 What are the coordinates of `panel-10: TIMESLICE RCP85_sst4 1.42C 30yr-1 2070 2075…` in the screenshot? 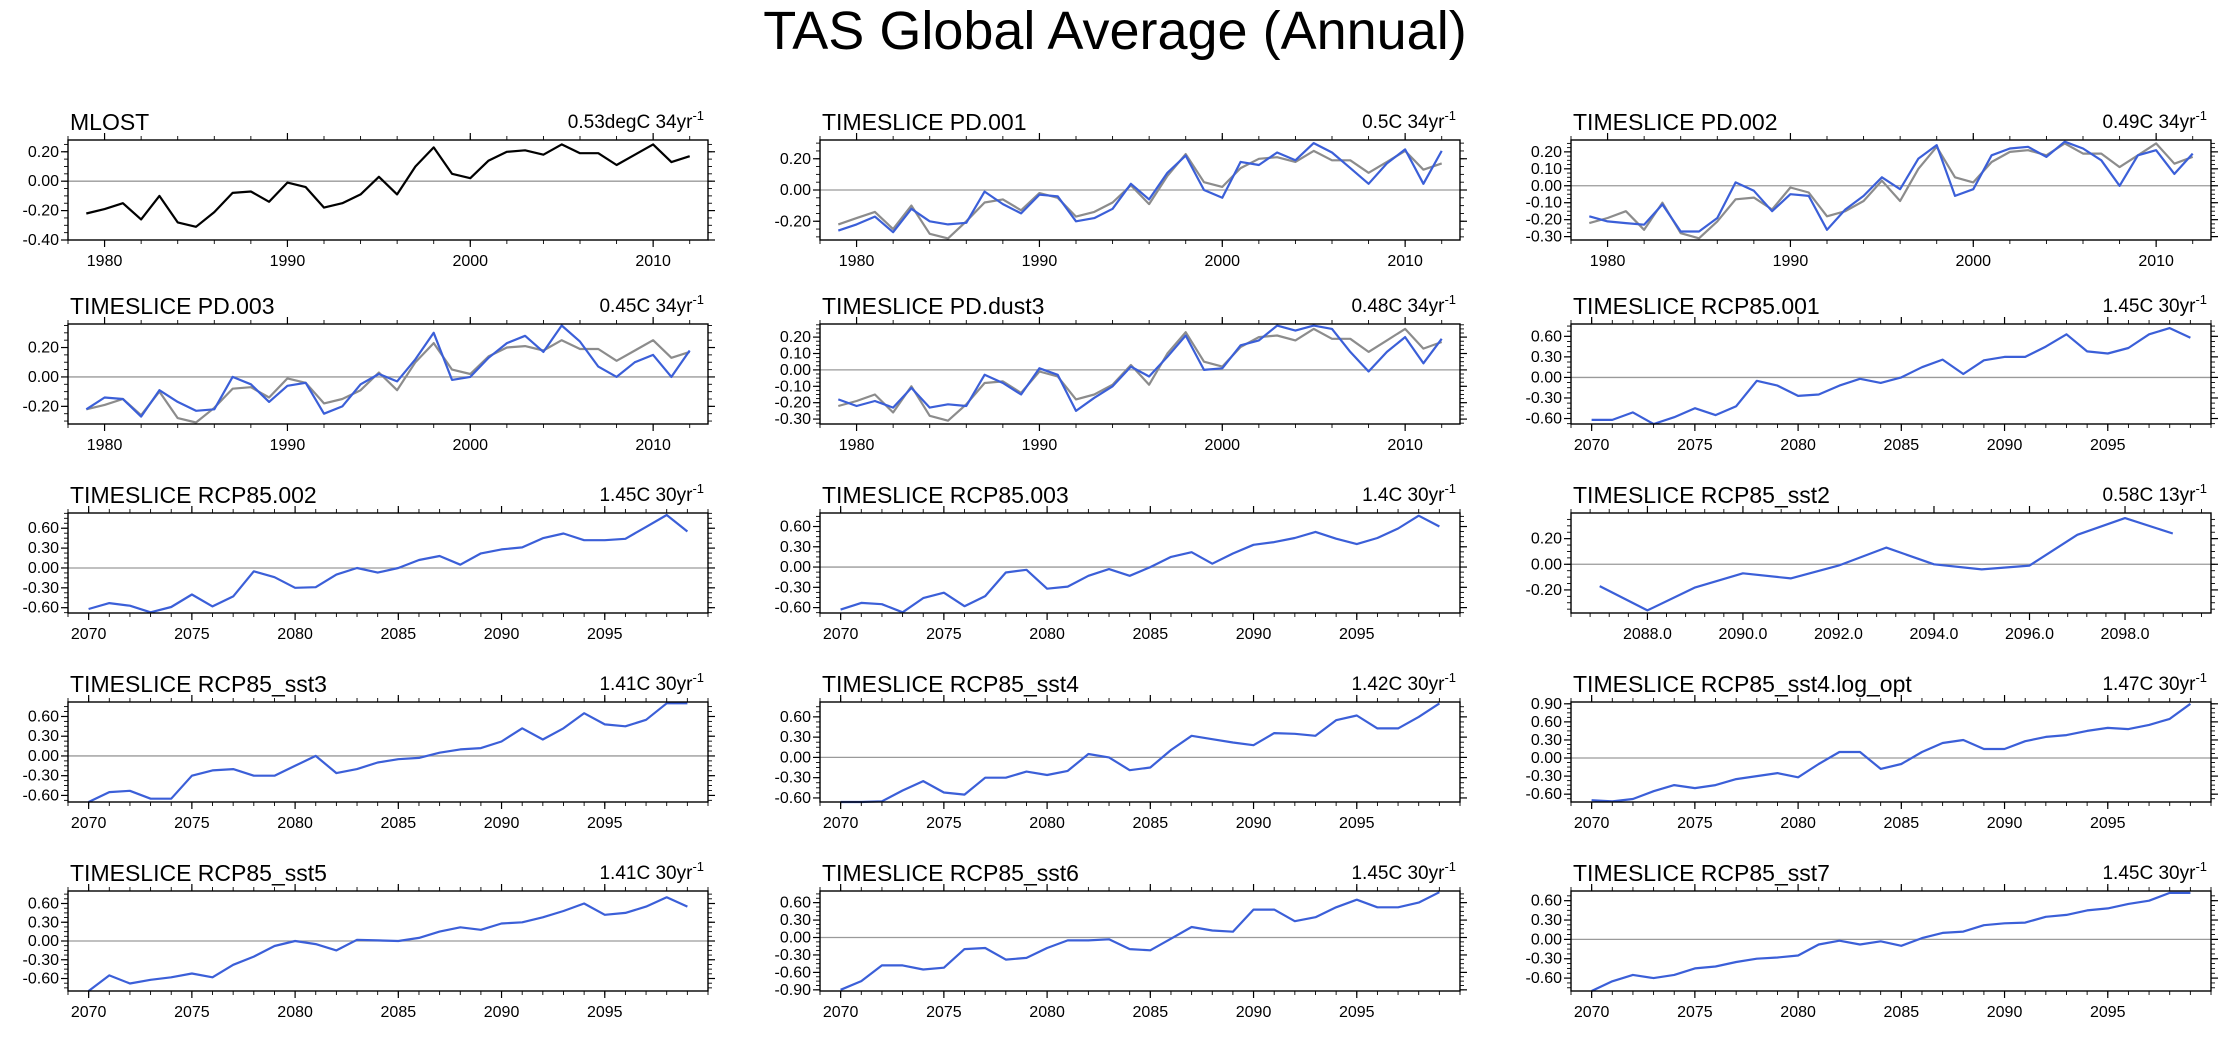 It's located at (1121, 751).